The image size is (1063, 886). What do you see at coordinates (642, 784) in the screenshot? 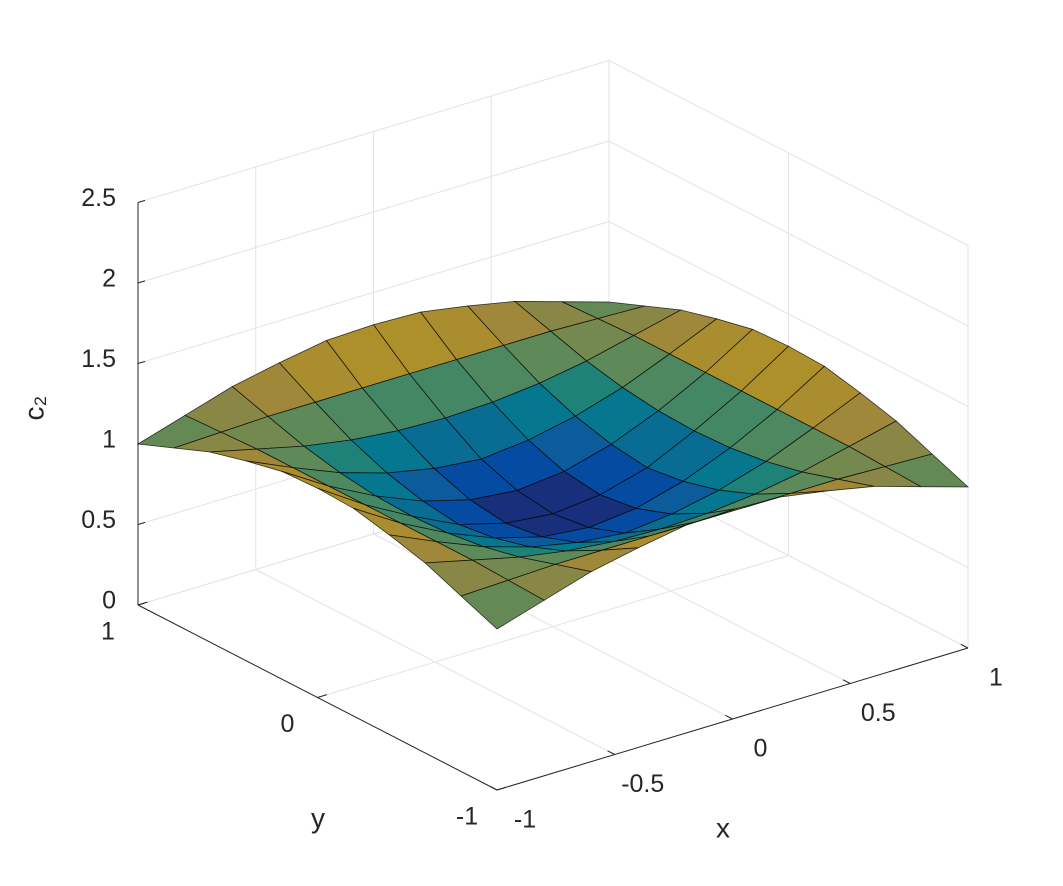
I see `x-tick-label: -0.5` at bounding box center [642, 784].